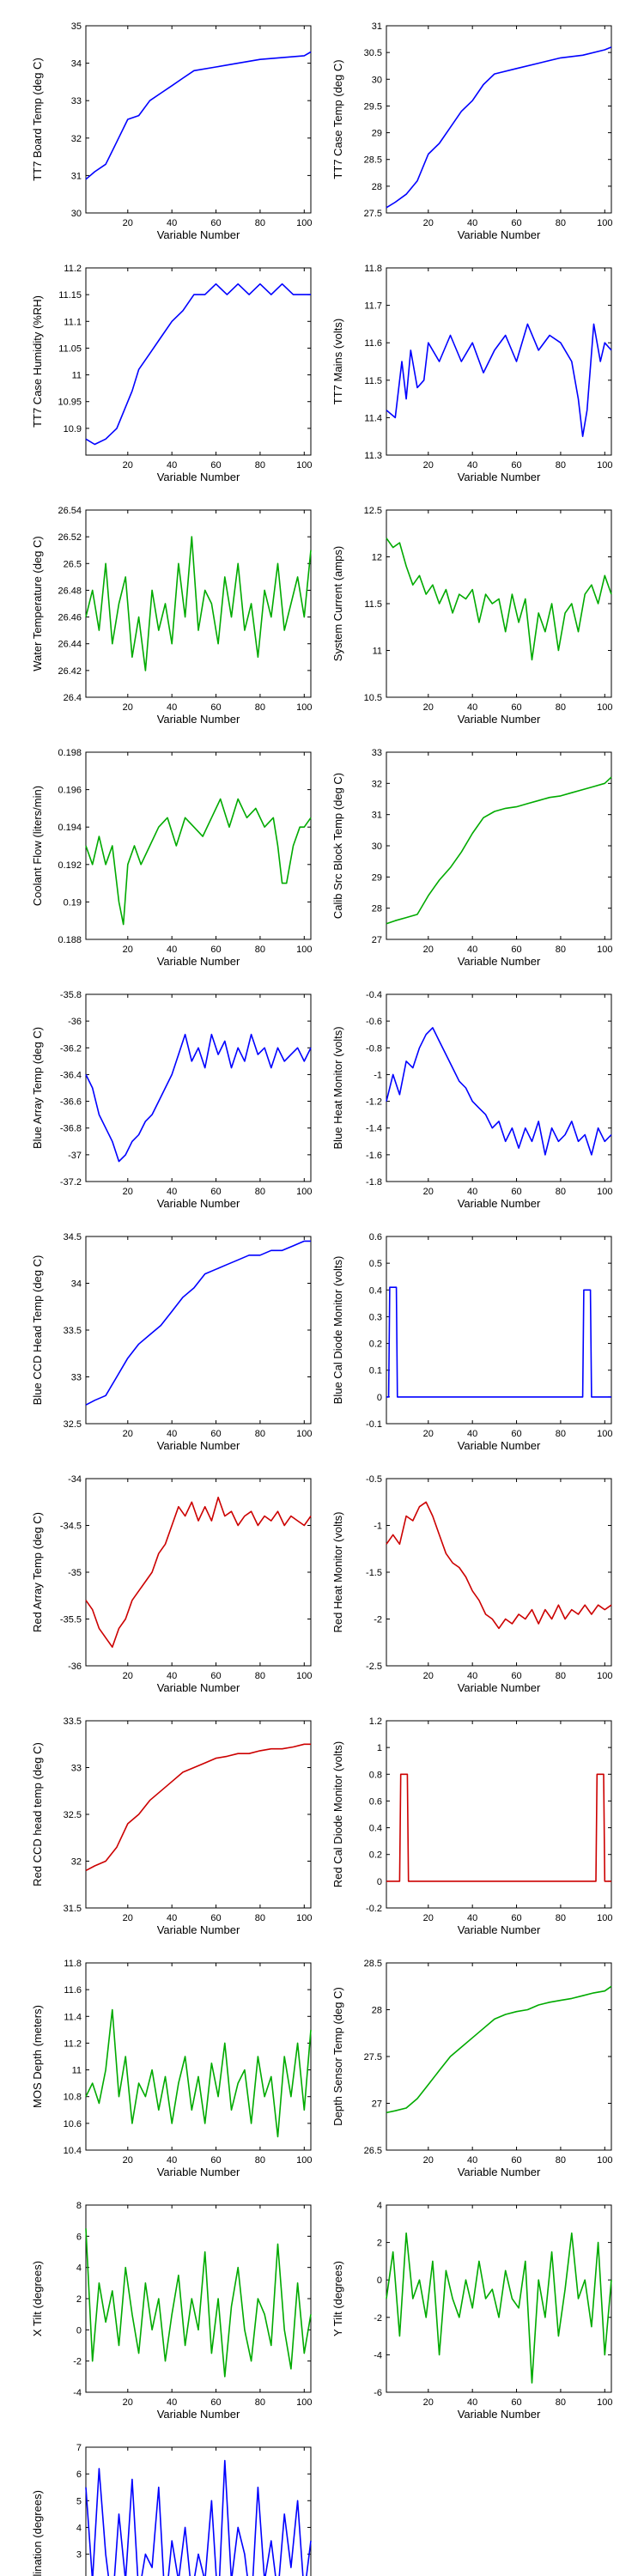 This screenshot has height=2576, width=644. I want to click on y-tick-label: 26.5, so click(73, 564).